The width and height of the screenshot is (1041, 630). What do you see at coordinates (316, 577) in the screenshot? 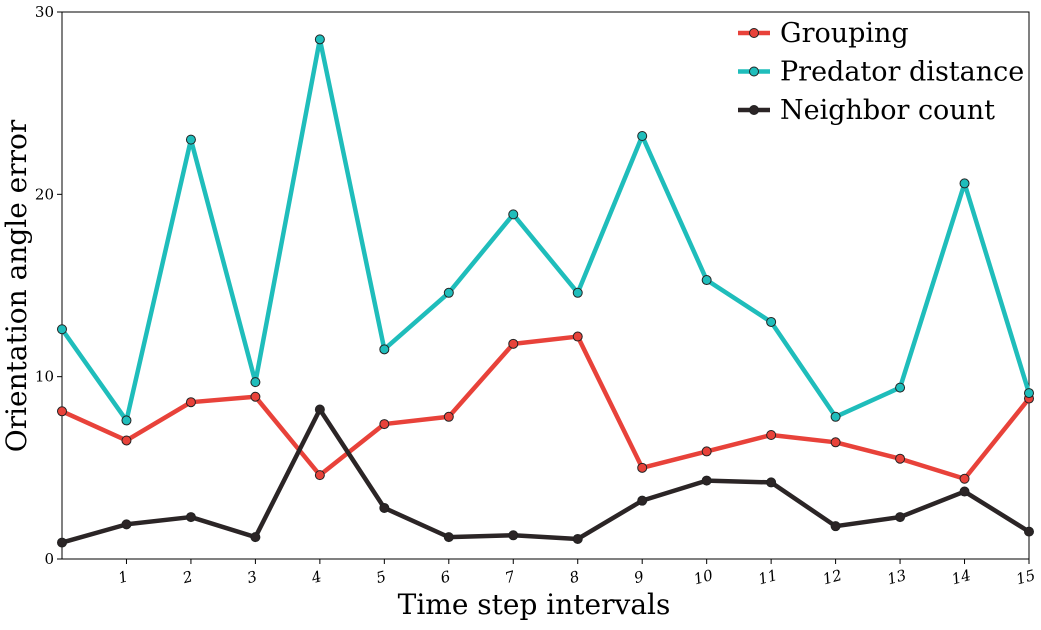
I see `x-tick-label: 4` at bounding box center [316, 577].